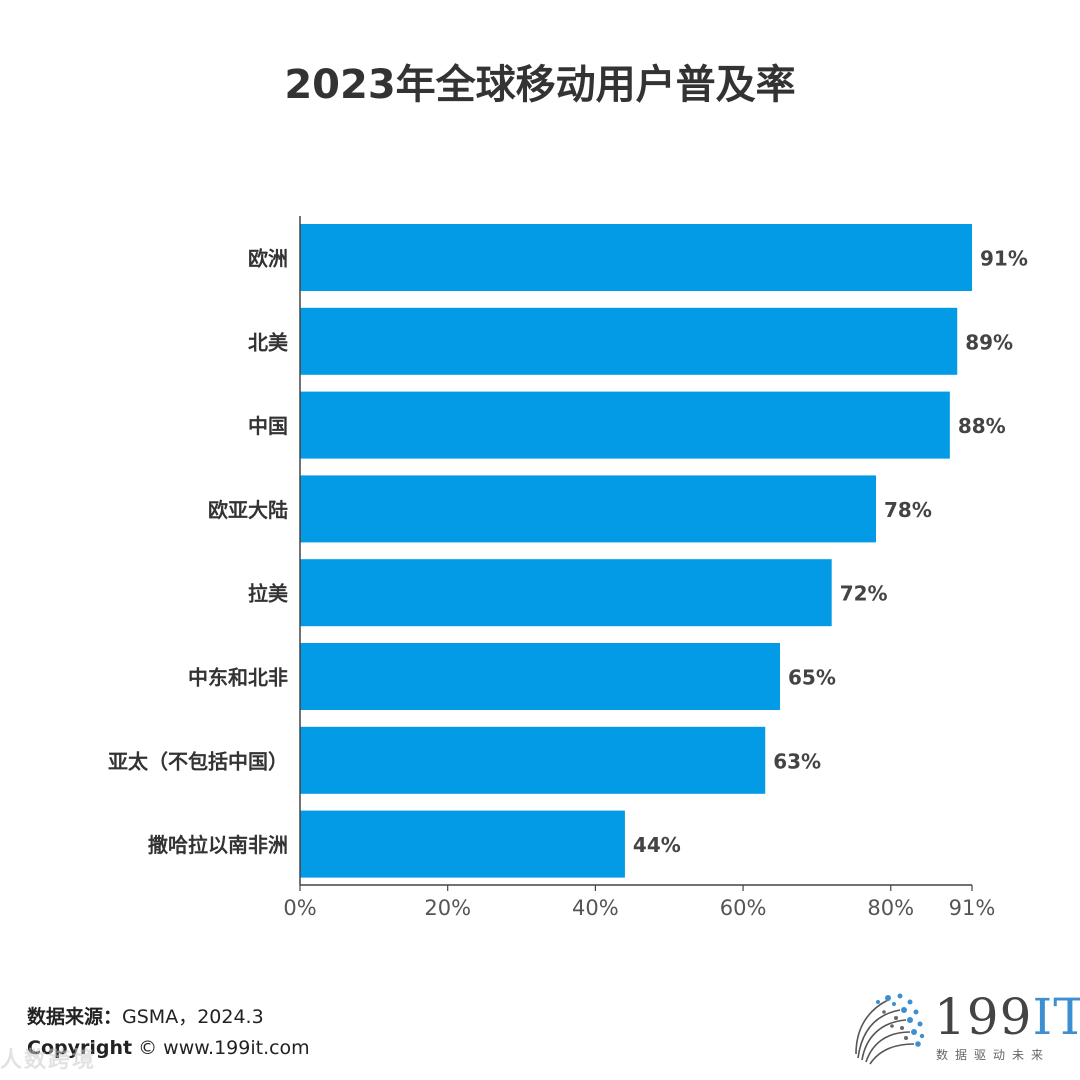 This screenshot has width=1080, height=1080. I want to click on logo-wordmark: 199IT, so click(1007, 1017).